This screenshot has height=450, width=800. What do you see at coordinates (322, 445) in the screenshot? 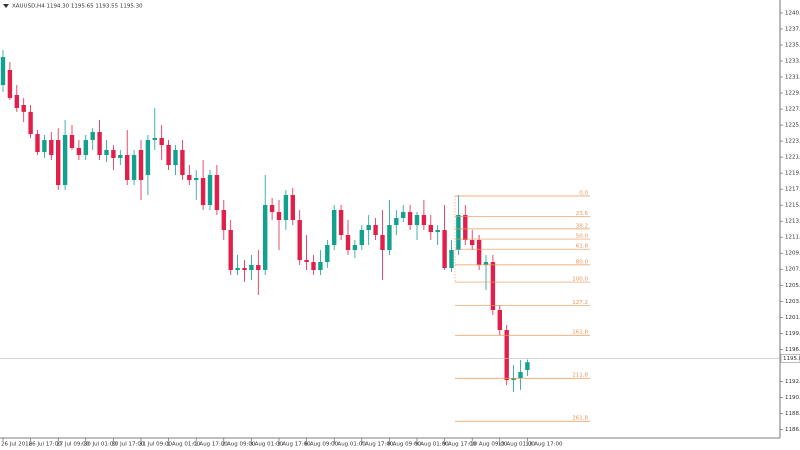
I see `x-tick-label: 6 Aug 09:00` at bounding box center [322, 445].